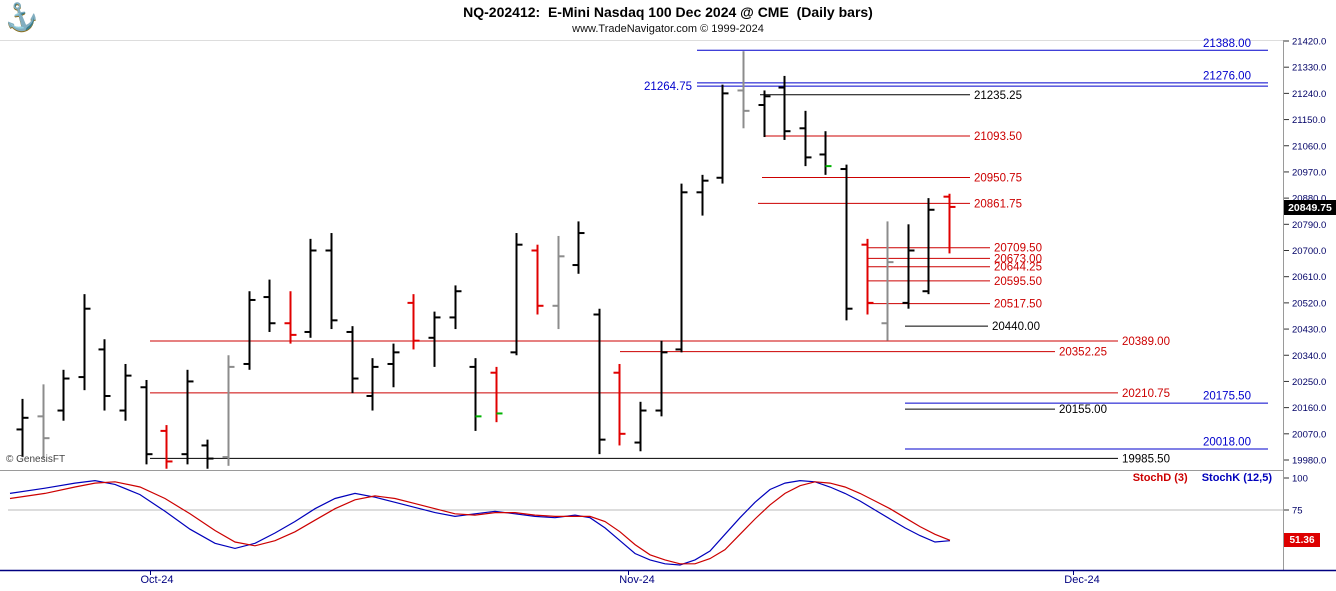 This screenshot has width=1336, height=591. Describe the element at coordinates (1309, 434) in the screenshot. I see `price-axis-tick-label: 20070.0` at that location.